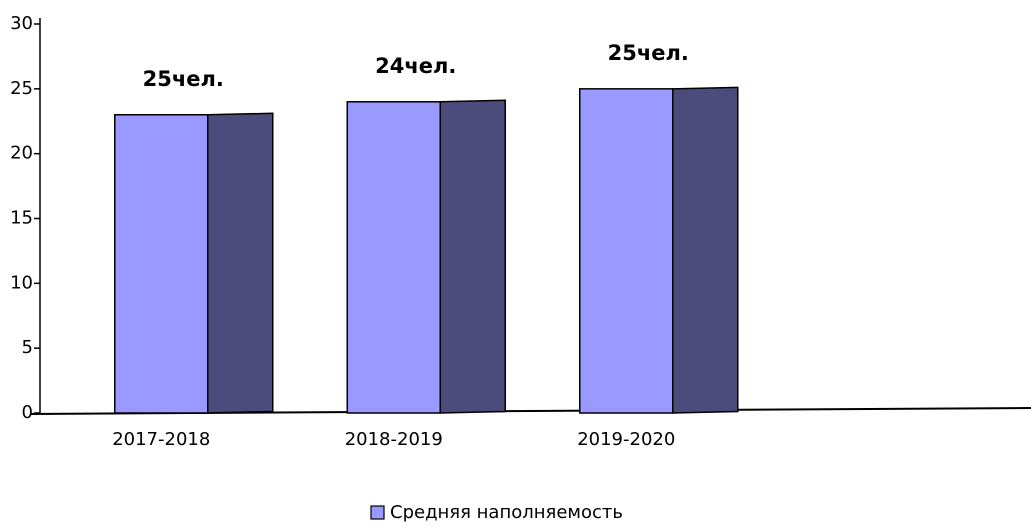 The height and width of the screenshot is (528, 1031). What do you see at coordinates (626, 439) in the screenshot?
I see `x-tick-label: 2019-2020` at bounding box center [626, 439].